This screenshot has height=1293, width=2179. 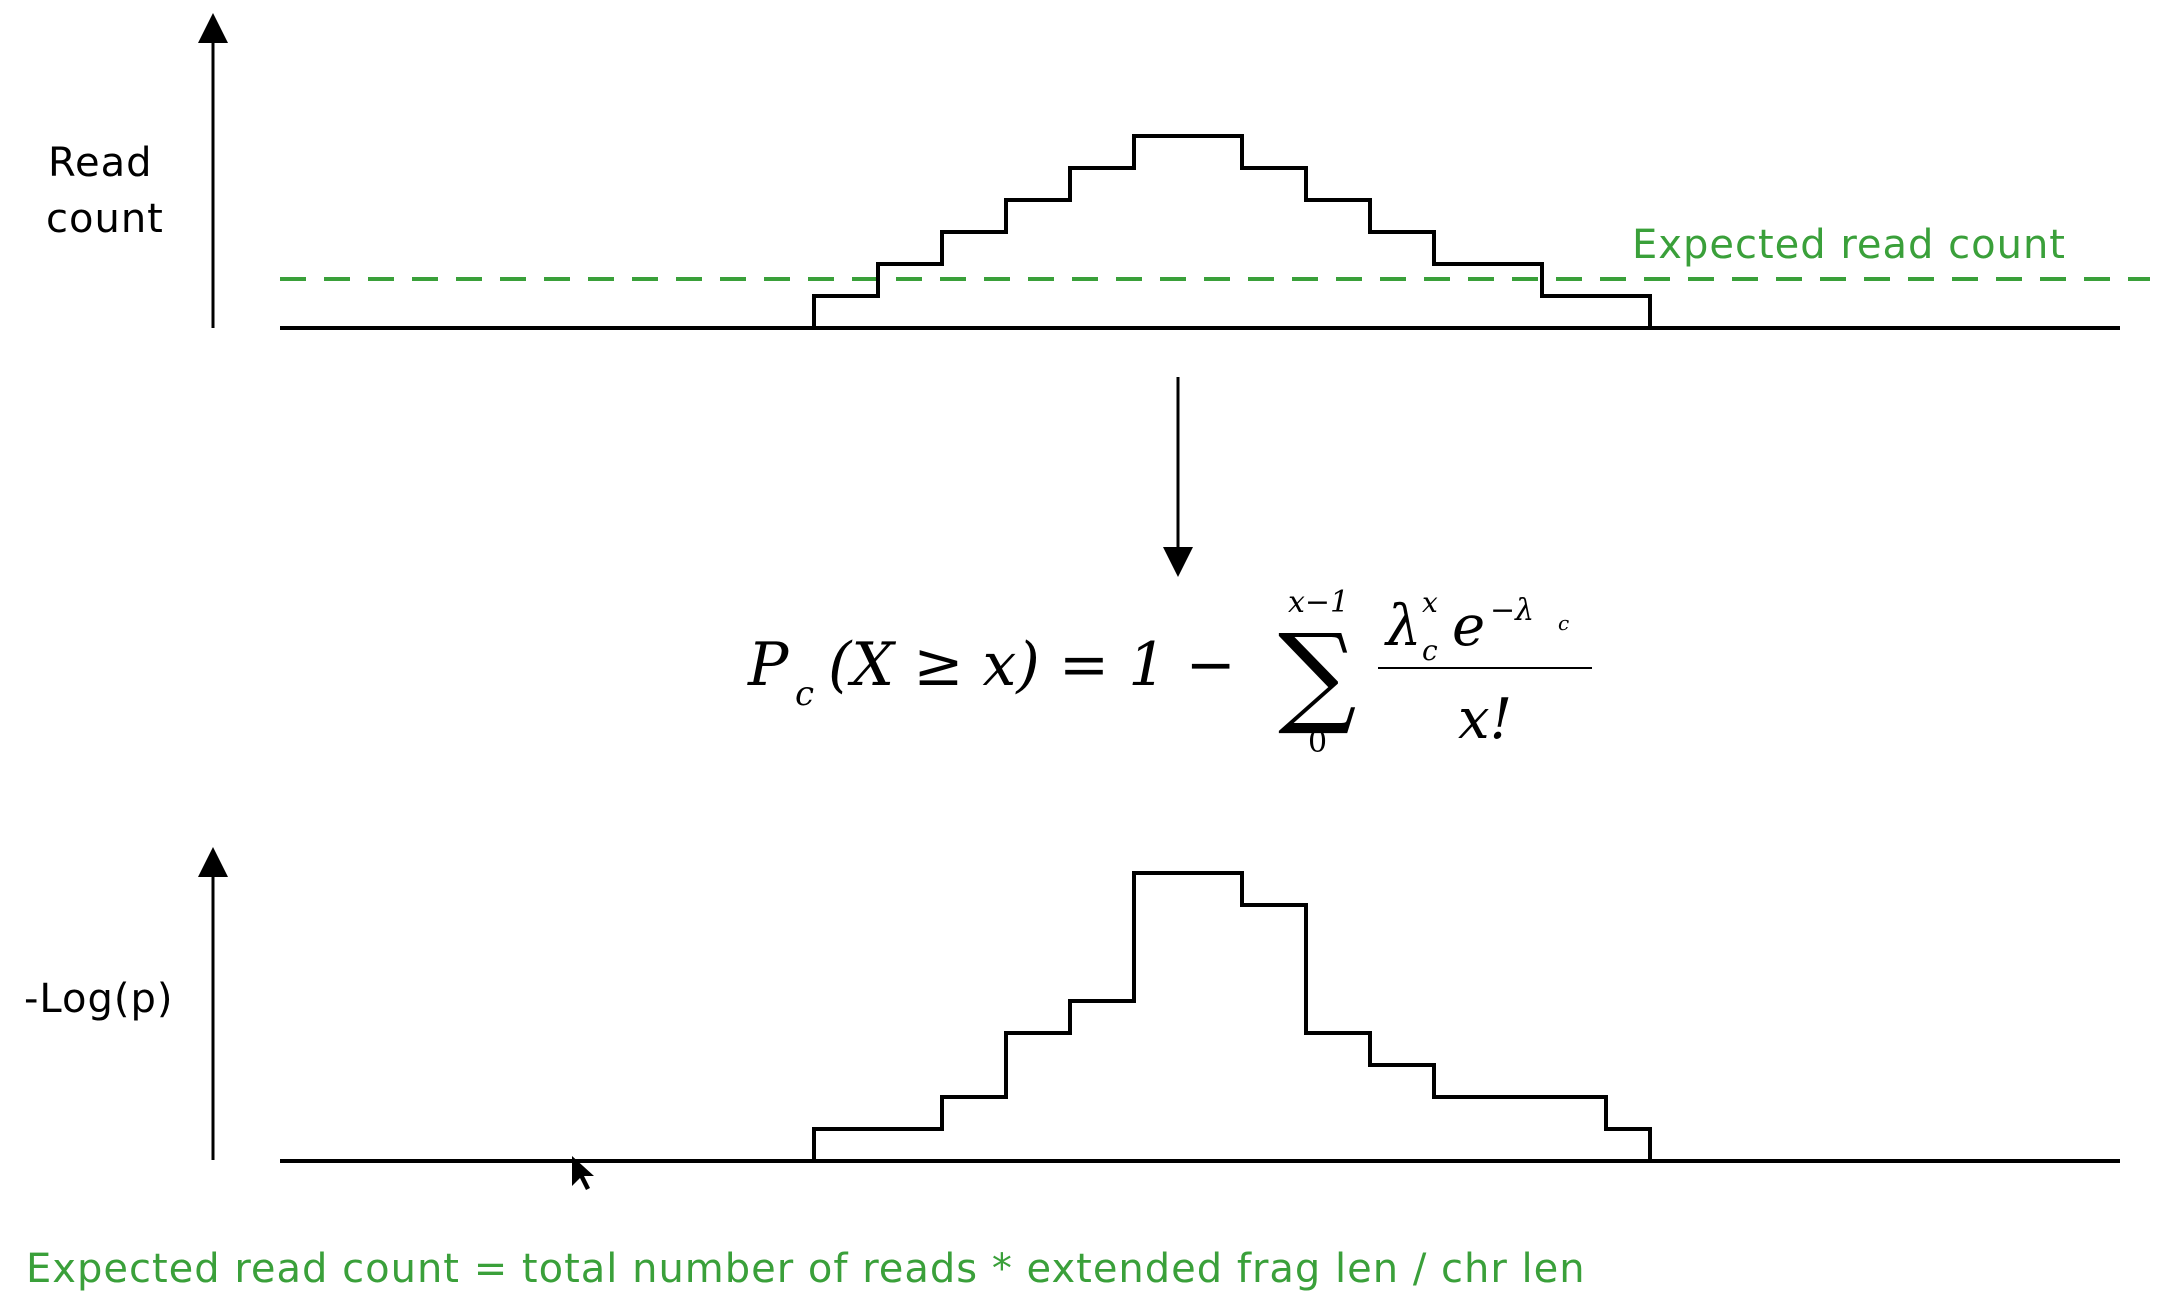 What do you see at coordinates (98, 999) in the screenshot?
I see `neg-log-p-y-label: -Log(p)` at bounding box center [98, 999].